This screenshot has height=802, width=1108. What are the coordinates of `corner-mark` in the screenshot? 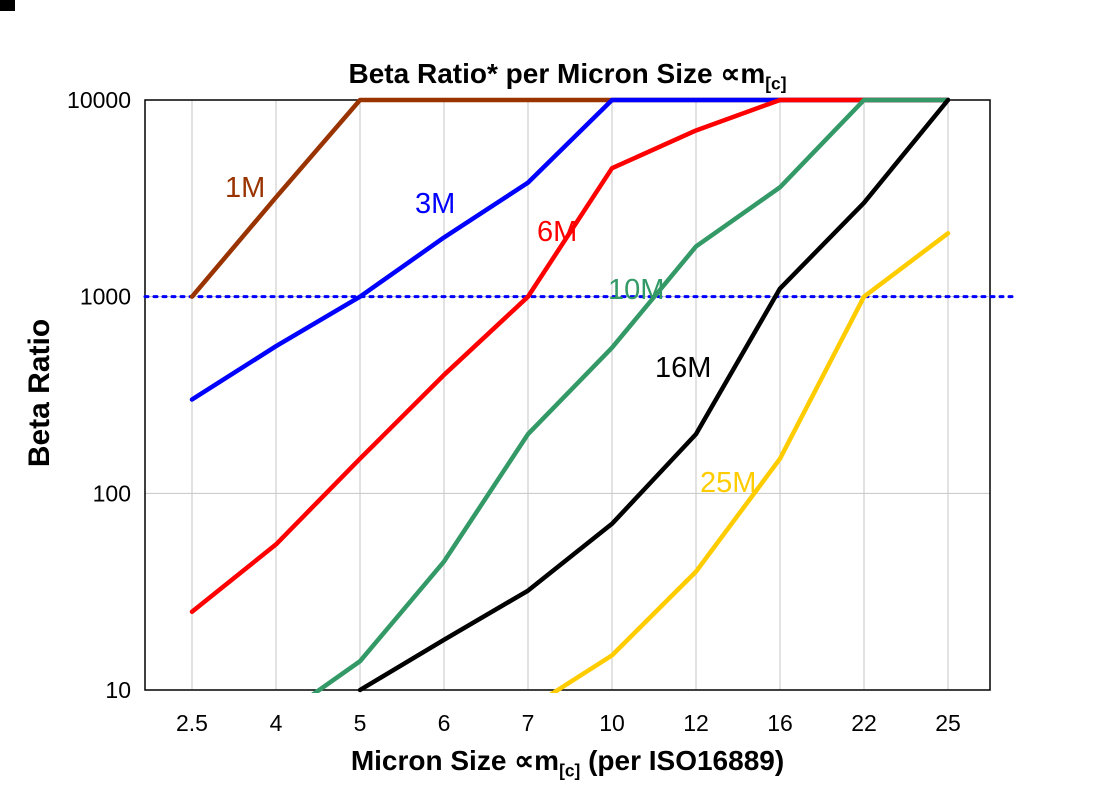 It's located at (7, 5).